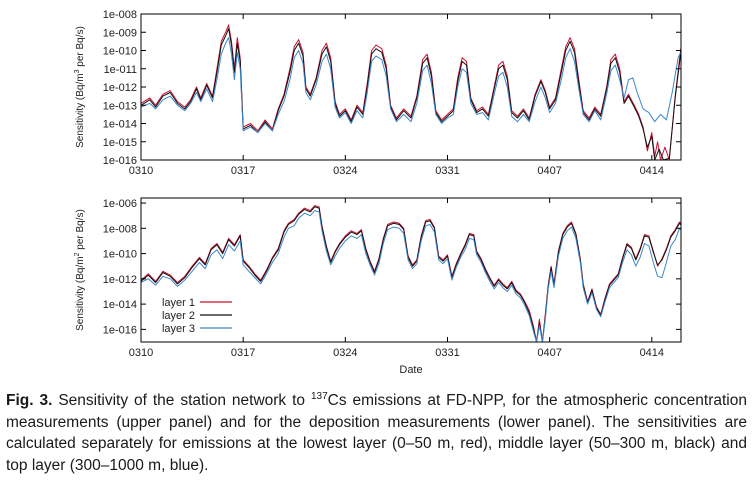  I want to click on lower-y-tick-label: 1e-014, so click(120, 305).